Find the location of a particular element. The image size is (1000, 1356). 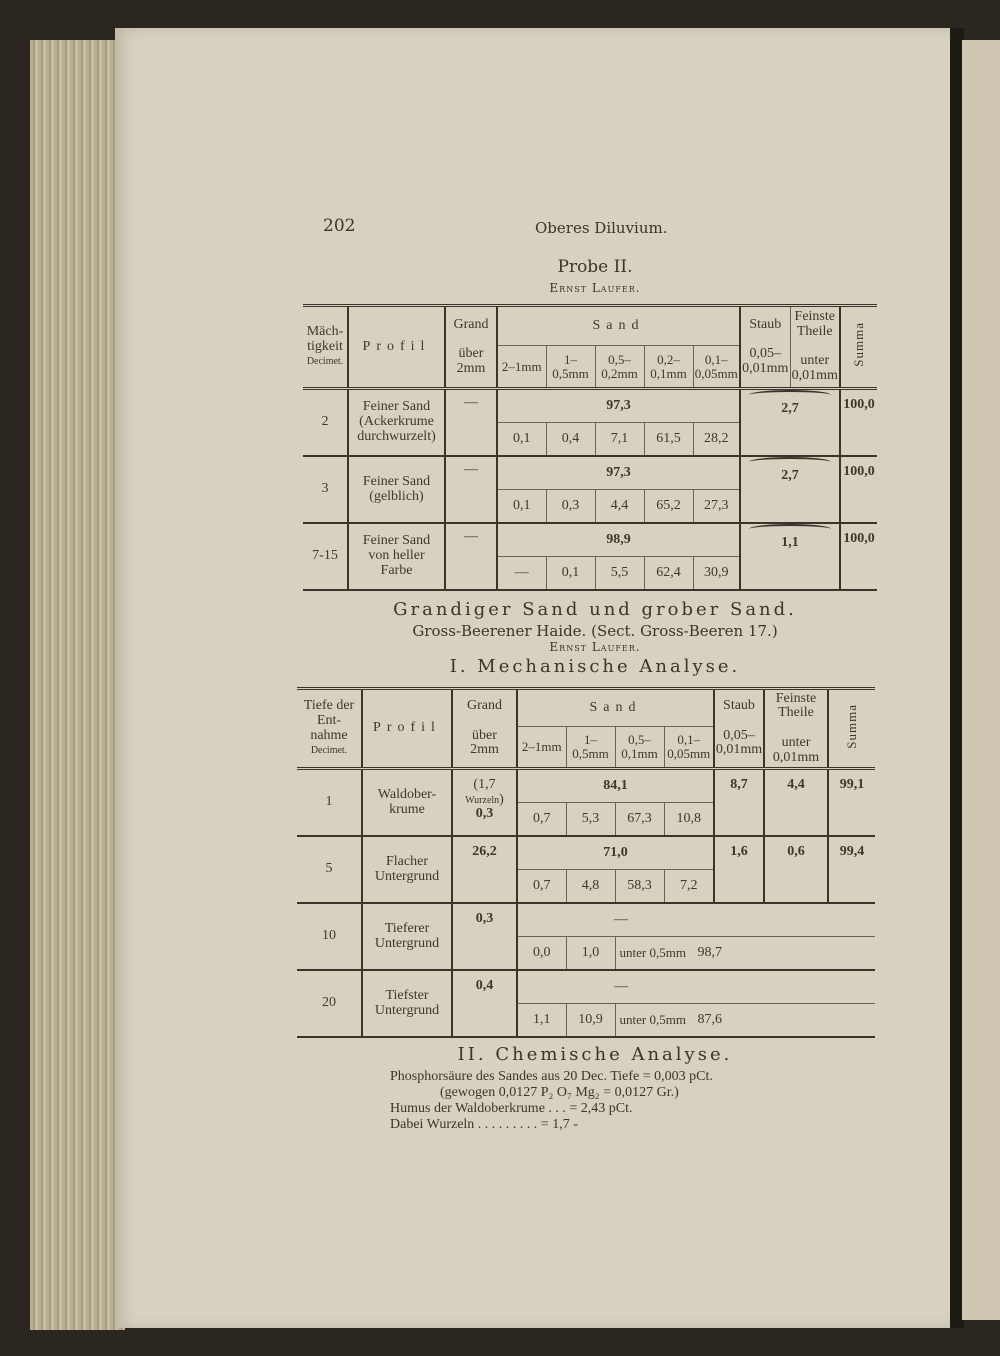

fraction-cell: 0,4 is located at coordinates (570, 439).